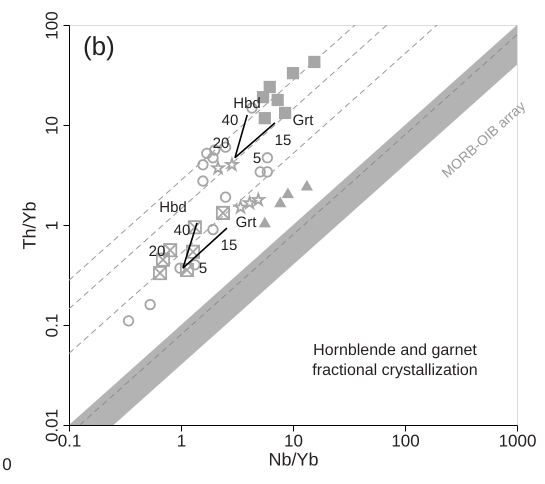  I want to click on y-tick-label: 0.1, so click(52, 326).